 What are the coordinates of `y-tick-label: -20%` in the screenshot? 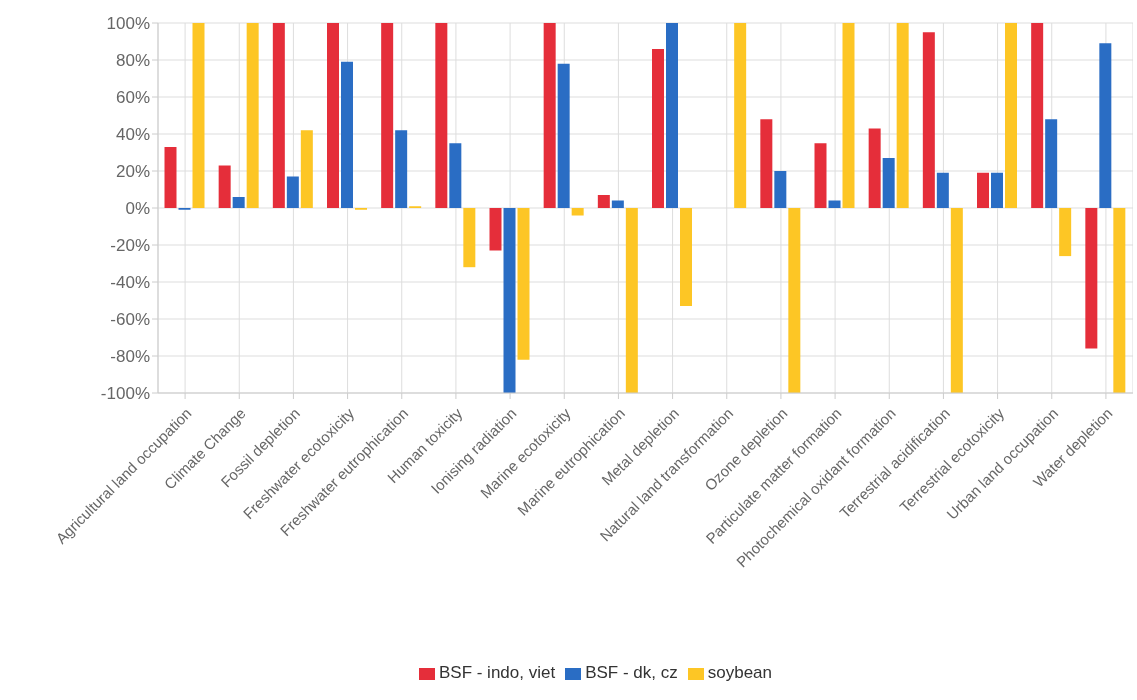 It's located at (130, 246).